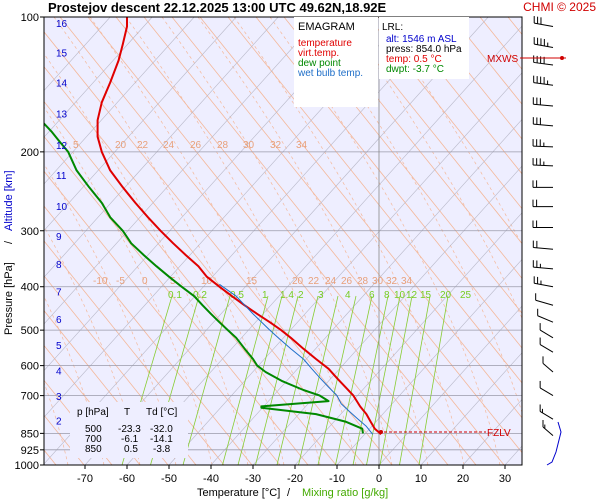 The image size is (600, 500). Describe the element at coordinates (30, 153) in the screenshot. I see `y-tick-label: 200` at that location.